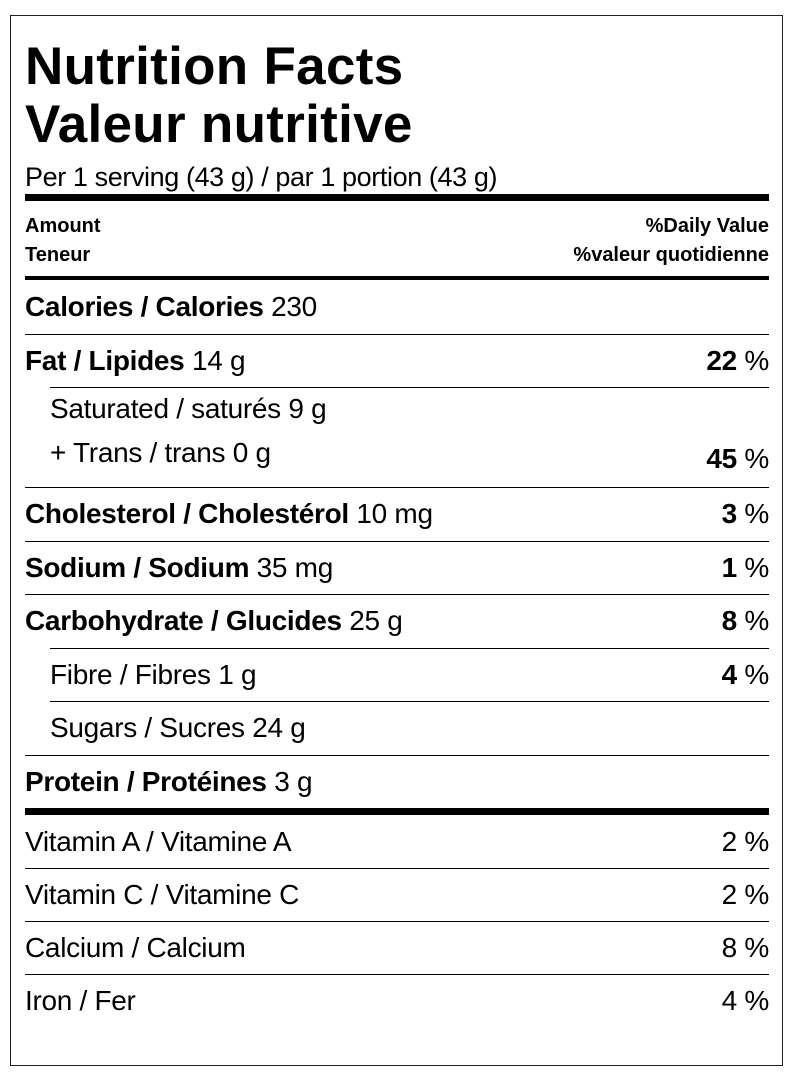 This screenshot has width=800, height=1090. Describe the element at coordinates (165, 408) in the screenshot. I see `nutrient-name: Saturated / saturés` at that location.